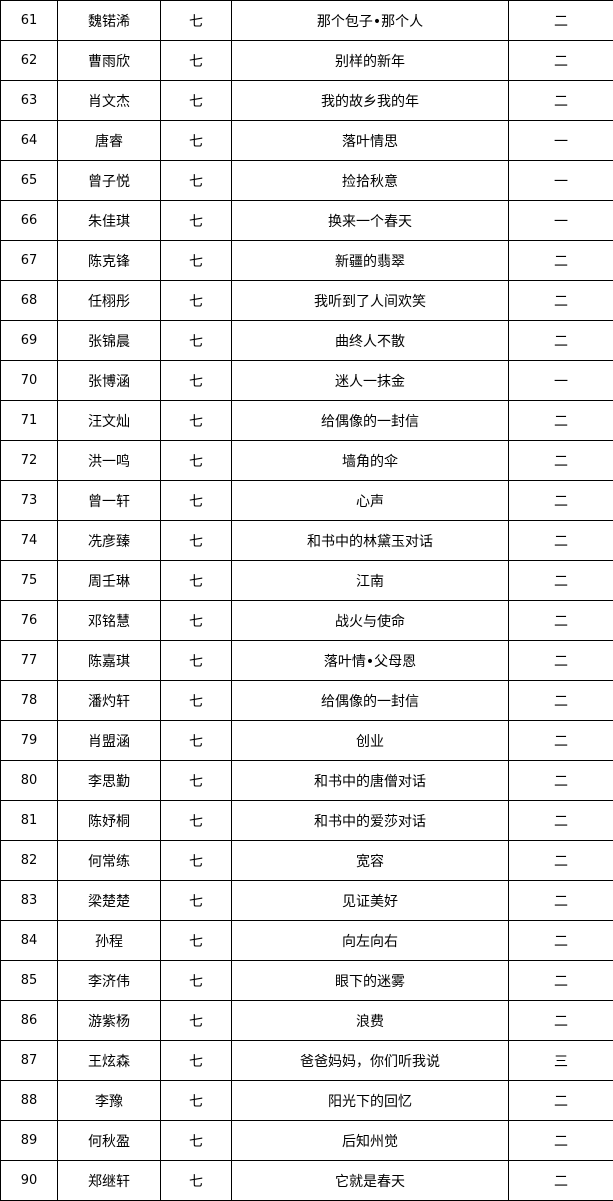 The height and width of the screenshot is (1201, 613). What do you see at coordinates (29, 540) in the screenshot?
I see `row-number: 74` at bounding box center [29, 540].